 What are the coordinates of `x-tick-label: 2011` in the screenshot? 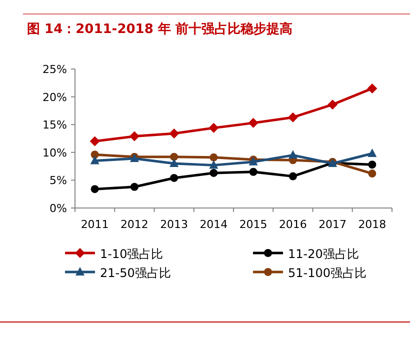 It's located at (94, 224).